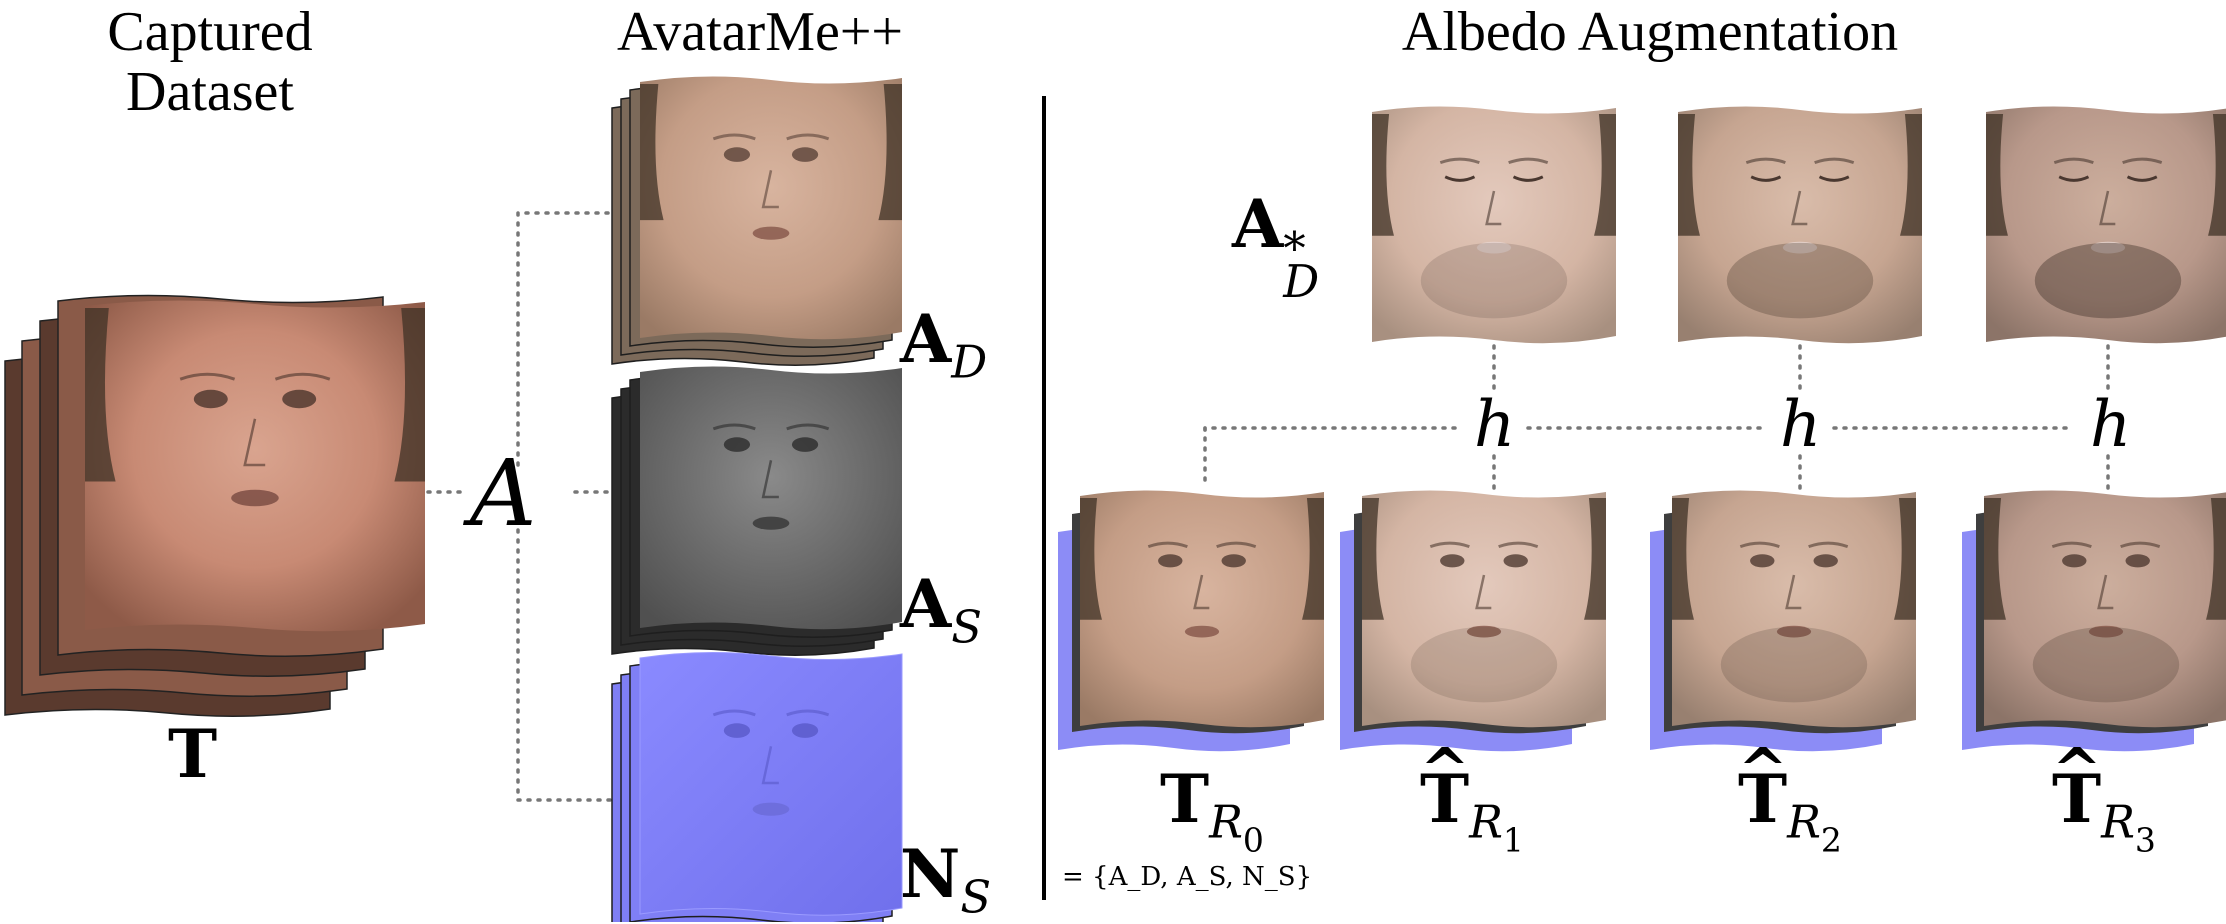  Describe the element at coordinates (1495, 425) in the screenshot. I see `label-h-1: h` at that location.